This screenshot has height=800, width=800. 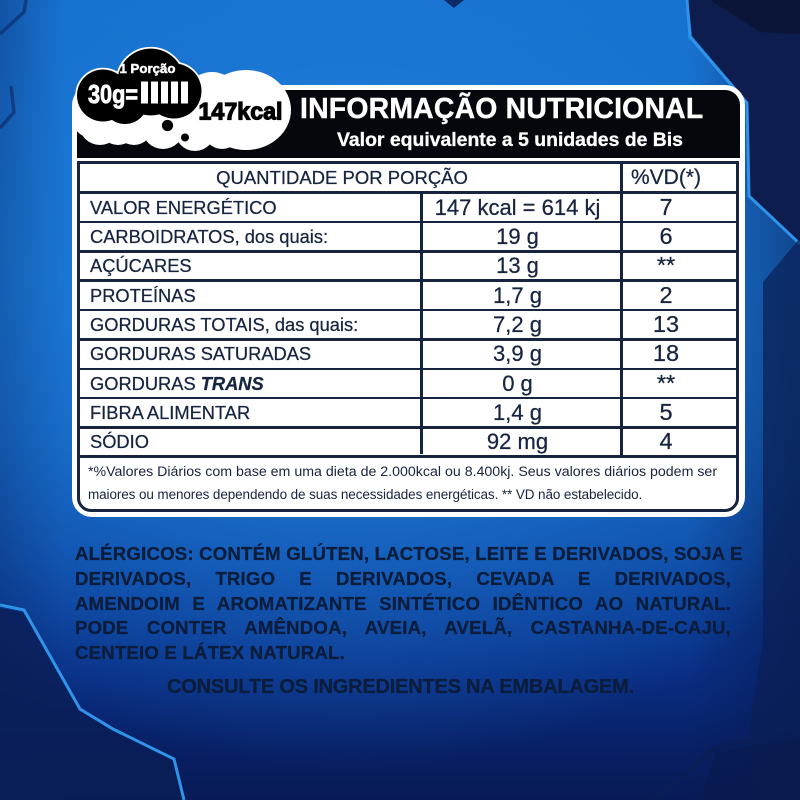 I want to click on svg-text: 1 Porção, so click(x=148, y=68).